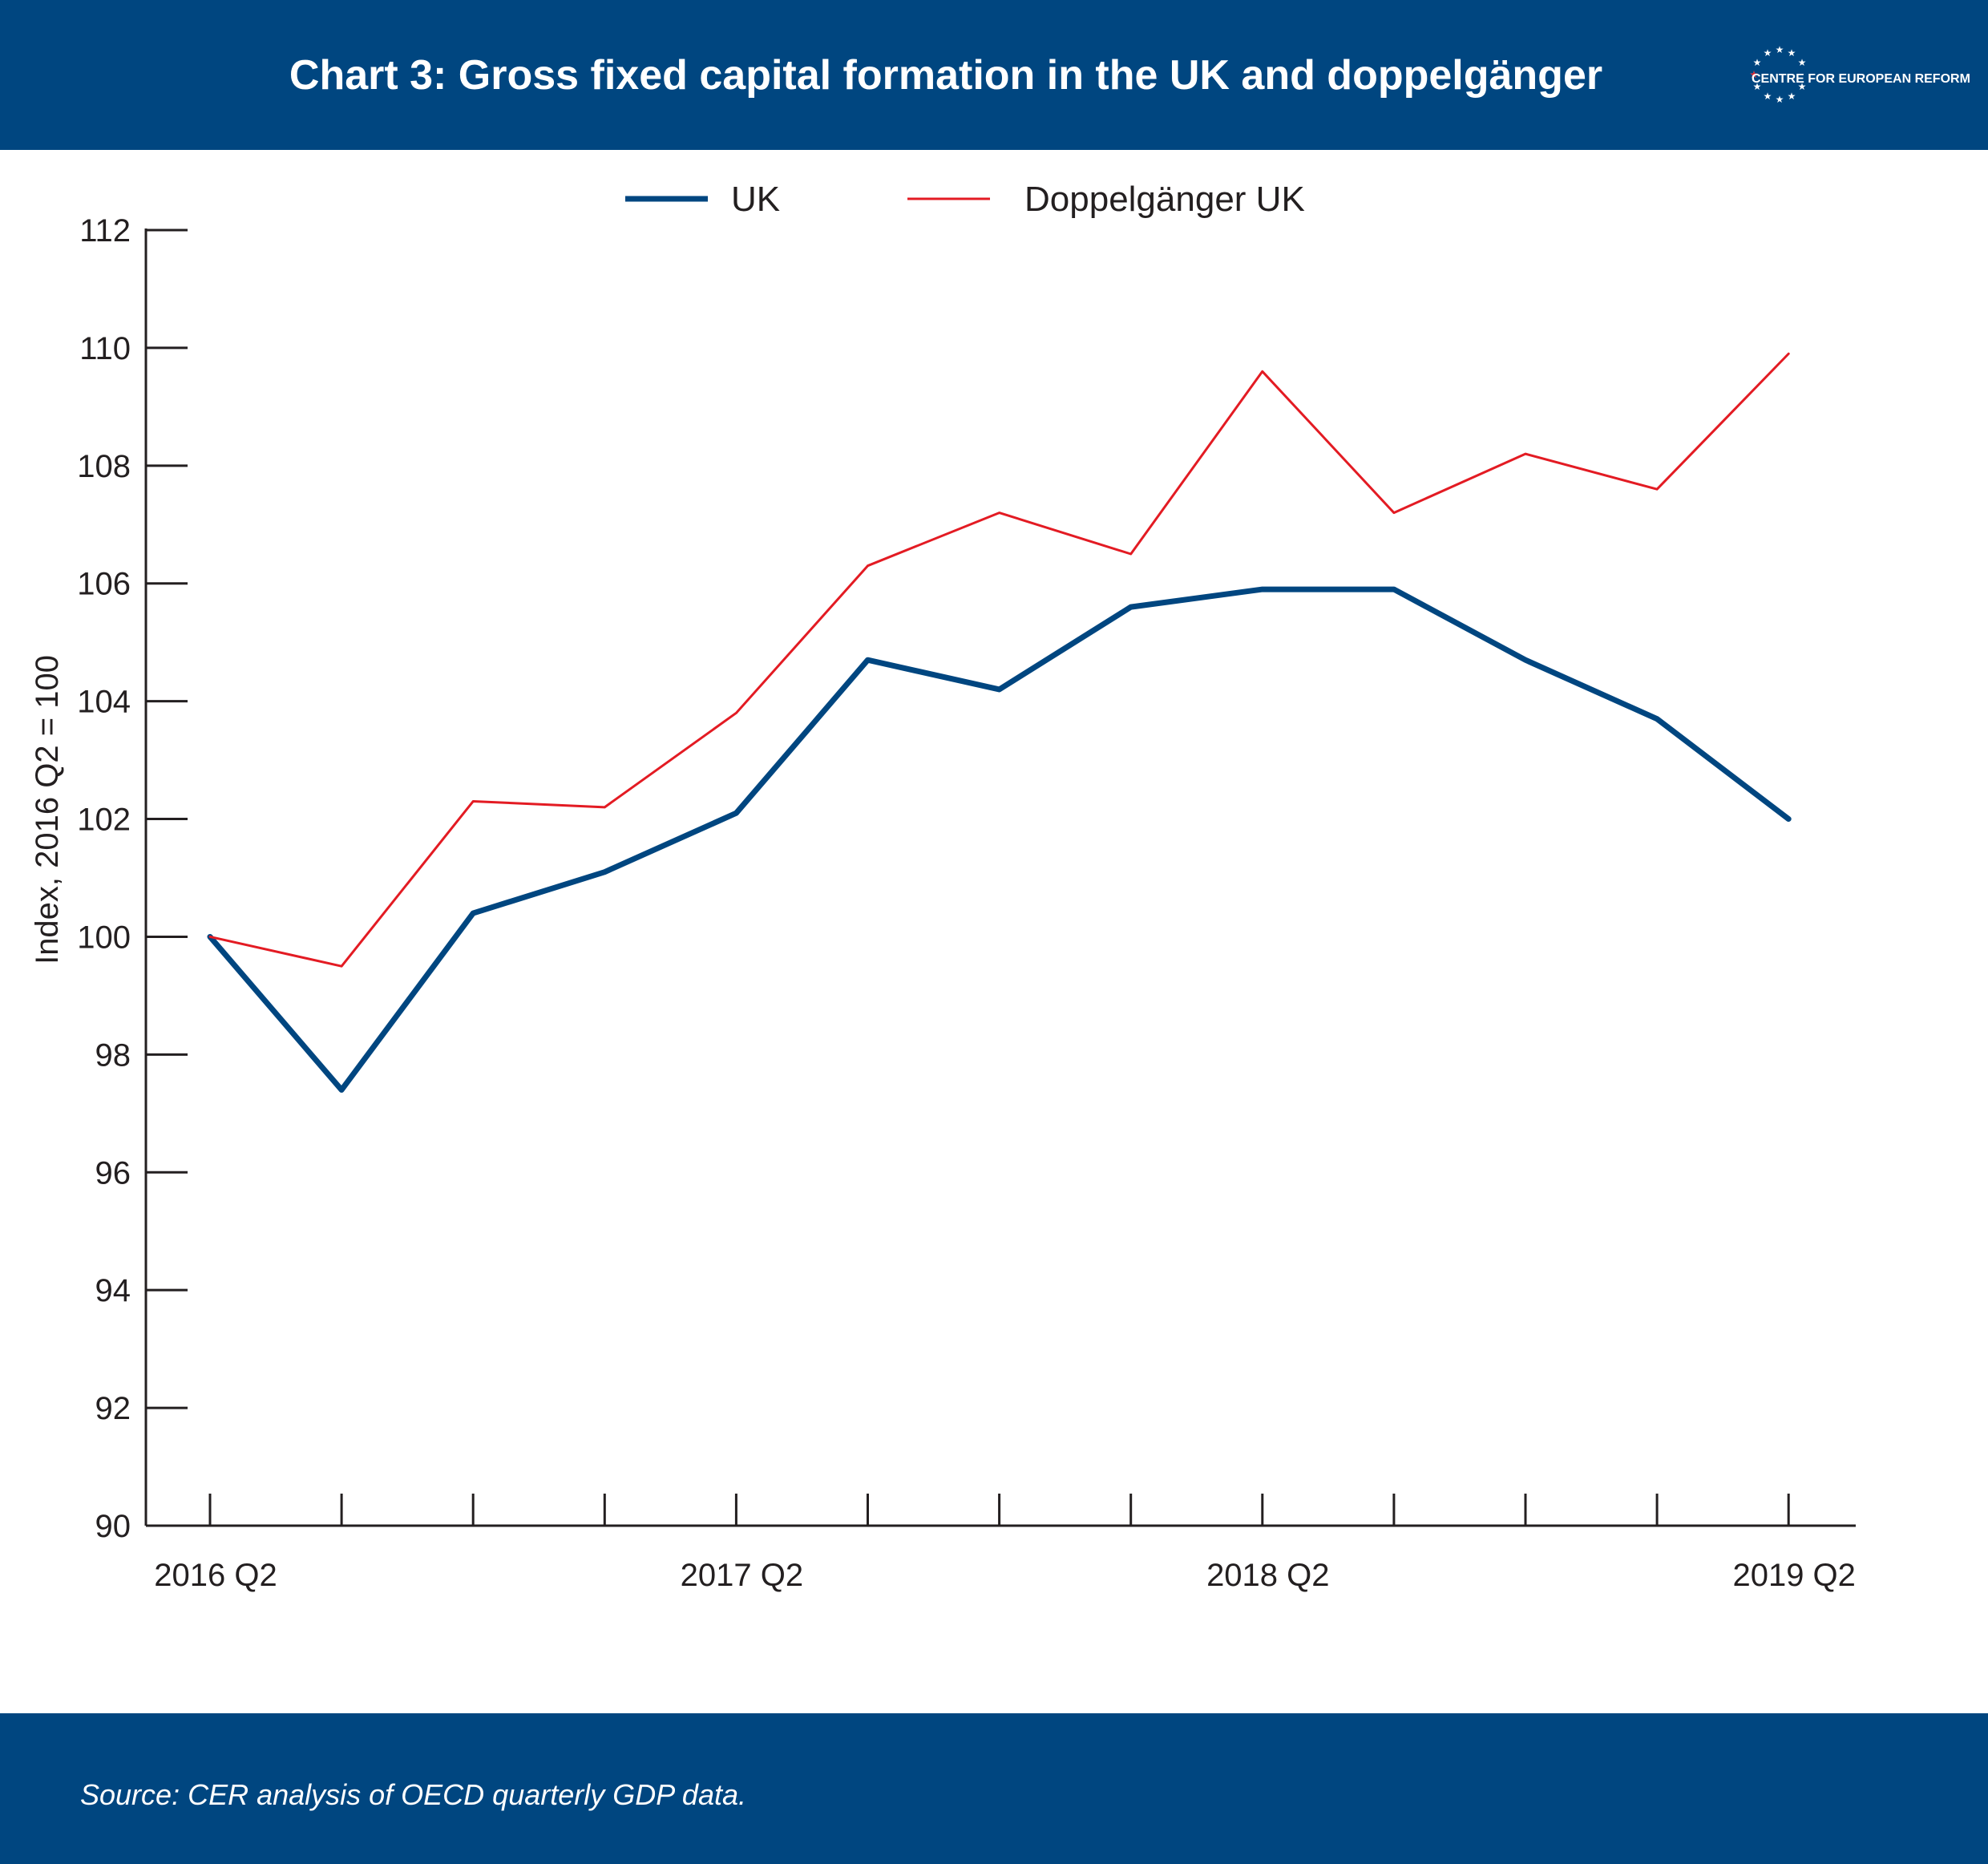 Image resolution: width=1988 pixels, height=1864 pixels. Describe the element at coordinates (215, 1575) in the screenshot. I see `x-tick-label: 2016 Q2` at that location.